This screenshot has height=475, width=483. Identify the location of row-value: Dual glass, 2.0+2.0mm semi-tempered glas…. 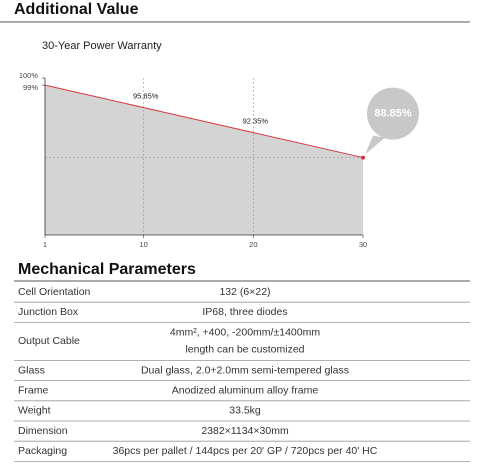
(245, 370).